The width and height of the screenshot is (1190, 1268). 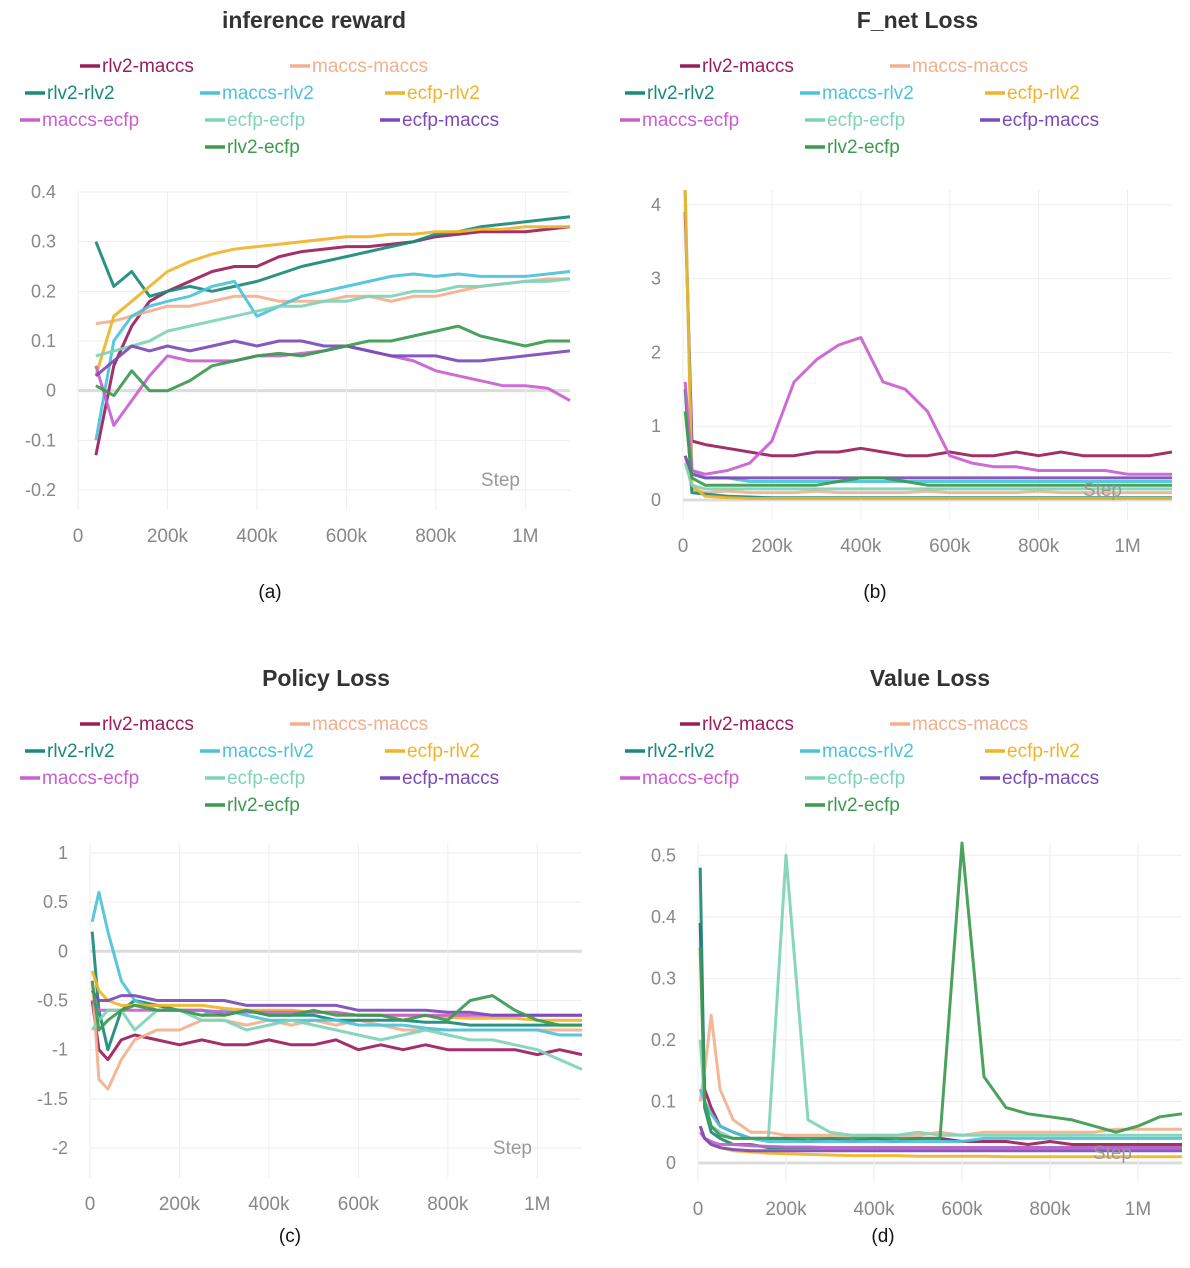 What do you see at coordinates (930, 678) in the screenshot?
I see `chart-title: Value Loss` at bounding box center [930, 678].